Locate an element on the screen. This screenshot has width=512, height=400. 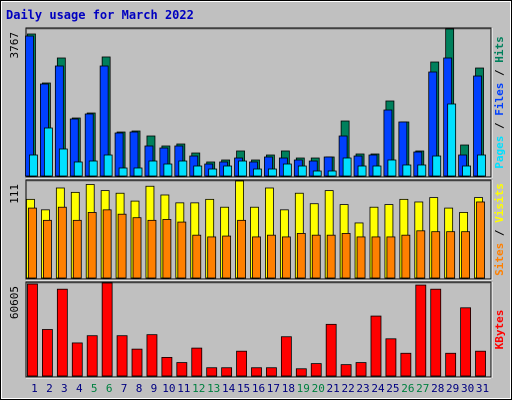
legend-entry: Files is located at coordinates (499, 99).